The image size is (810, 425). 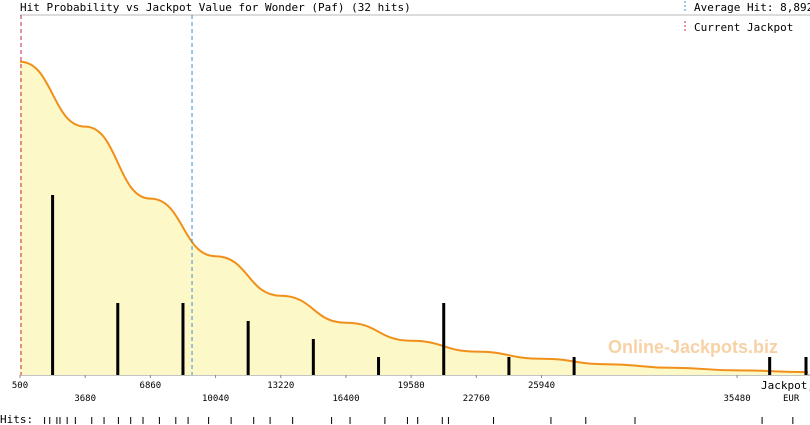 What do you see at coordinates (215, 399) in the screenshot?
I see `x-tick-label-bottom: 10040` at bounding box center [215, 399].